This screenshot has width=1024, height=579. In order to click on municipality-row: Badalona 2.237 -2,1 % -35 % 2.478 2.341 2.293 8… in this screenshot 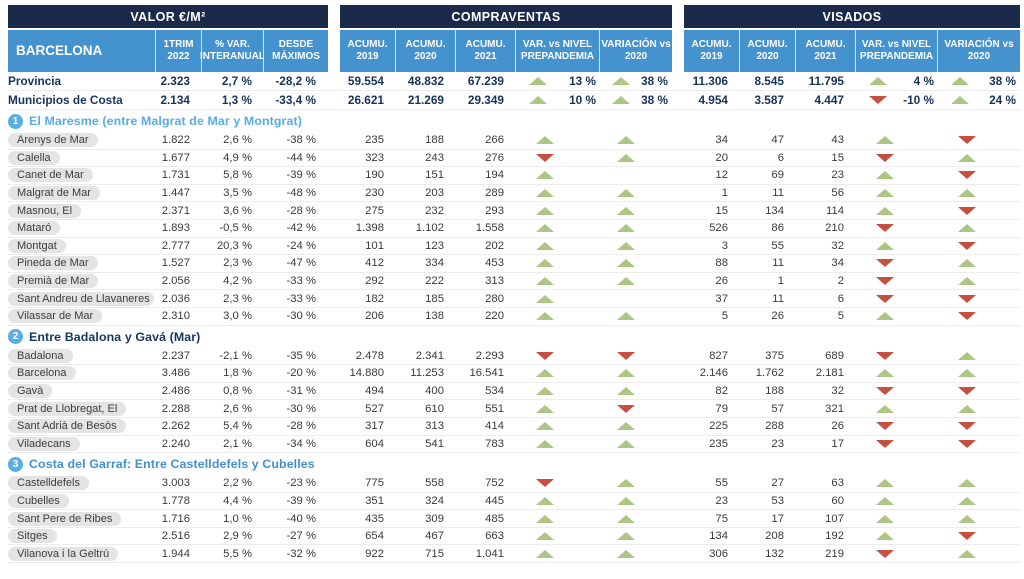, I will do `click(514, 357)`.